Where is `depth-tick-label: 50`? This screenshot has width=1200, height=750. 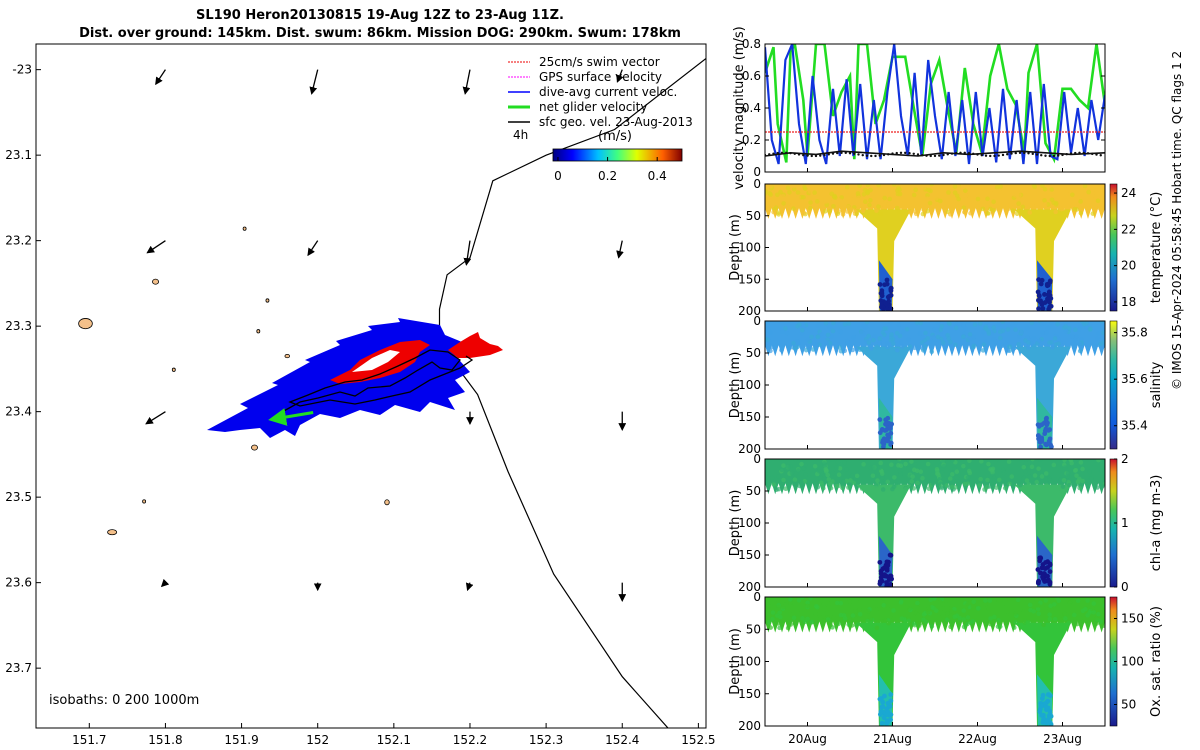 depth-tick-label: 50 is located at coordinates (753, 353).